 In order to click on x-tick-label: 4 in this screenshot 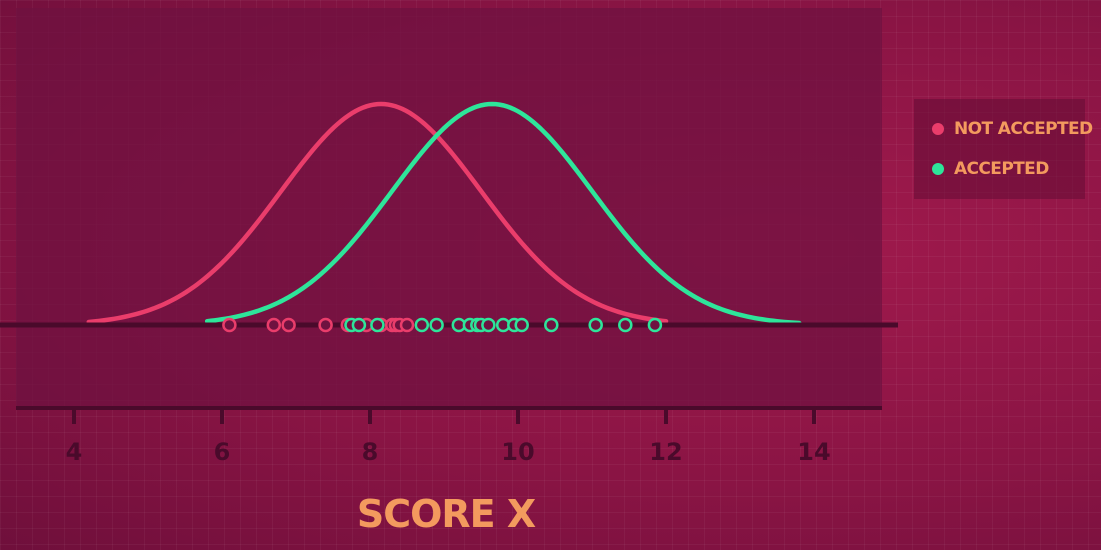, I will do `click(74, 452)`.